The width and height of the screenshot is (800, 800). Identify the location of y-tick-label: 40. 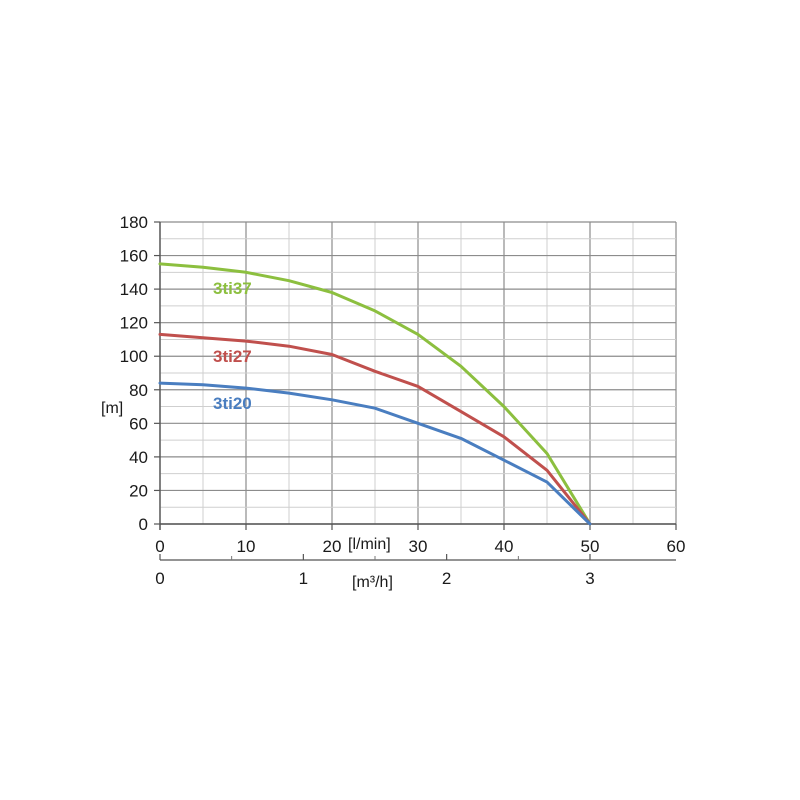
(138, 457).